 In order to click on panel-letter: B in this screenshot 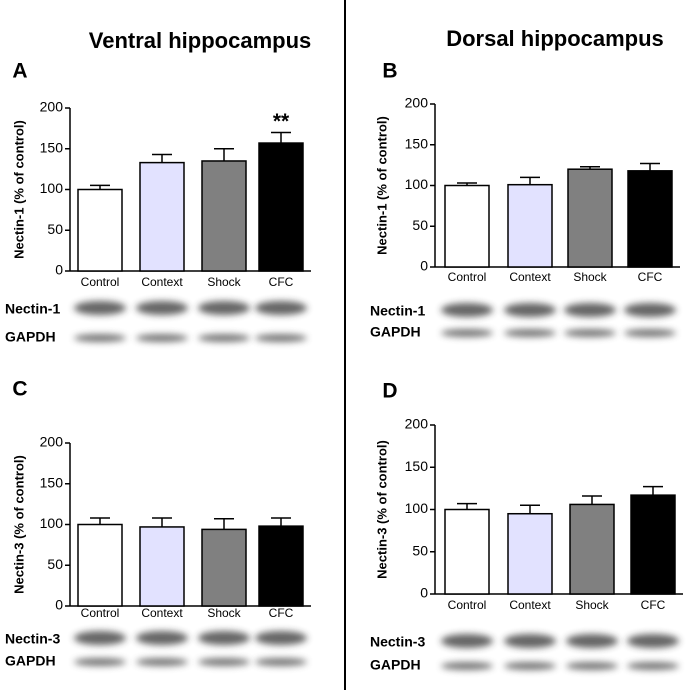, I will do `click(389, 71)`.